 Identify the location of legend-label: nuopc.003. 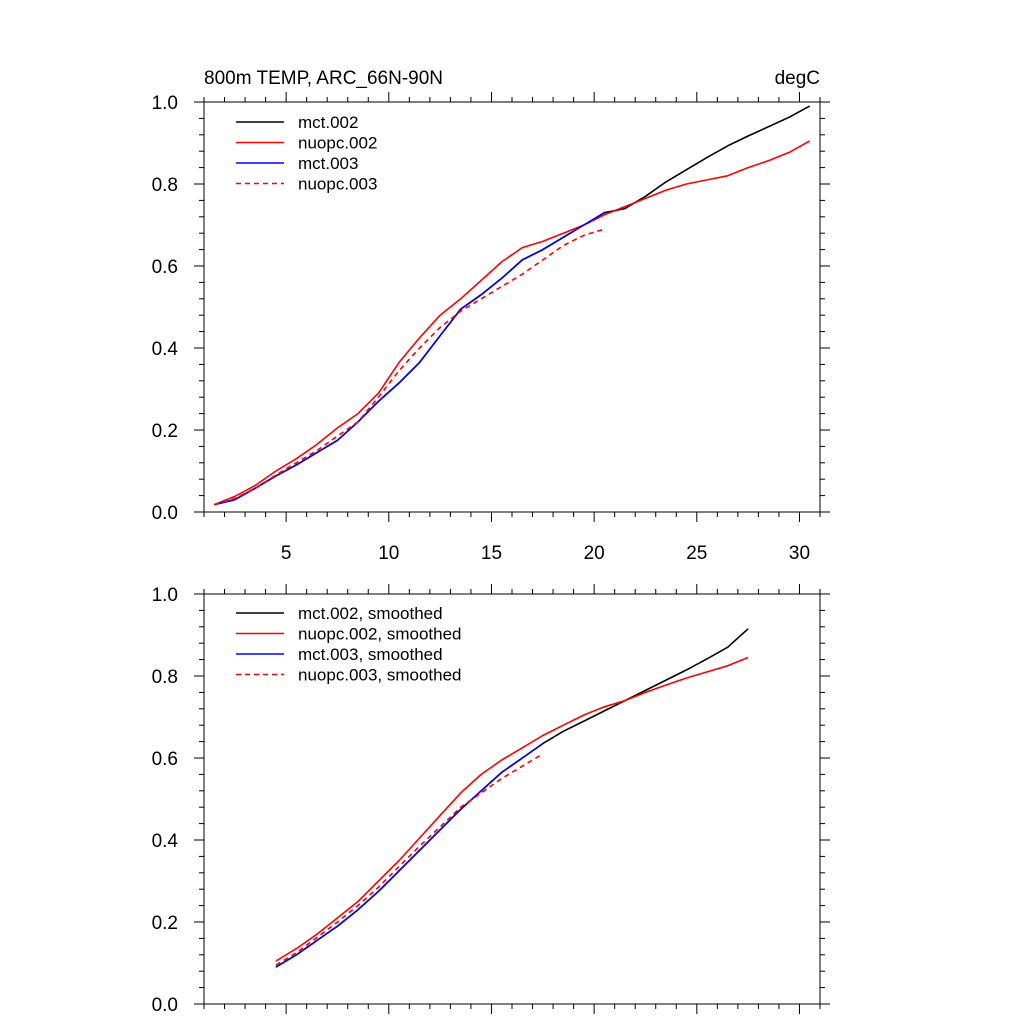
(337, 184).